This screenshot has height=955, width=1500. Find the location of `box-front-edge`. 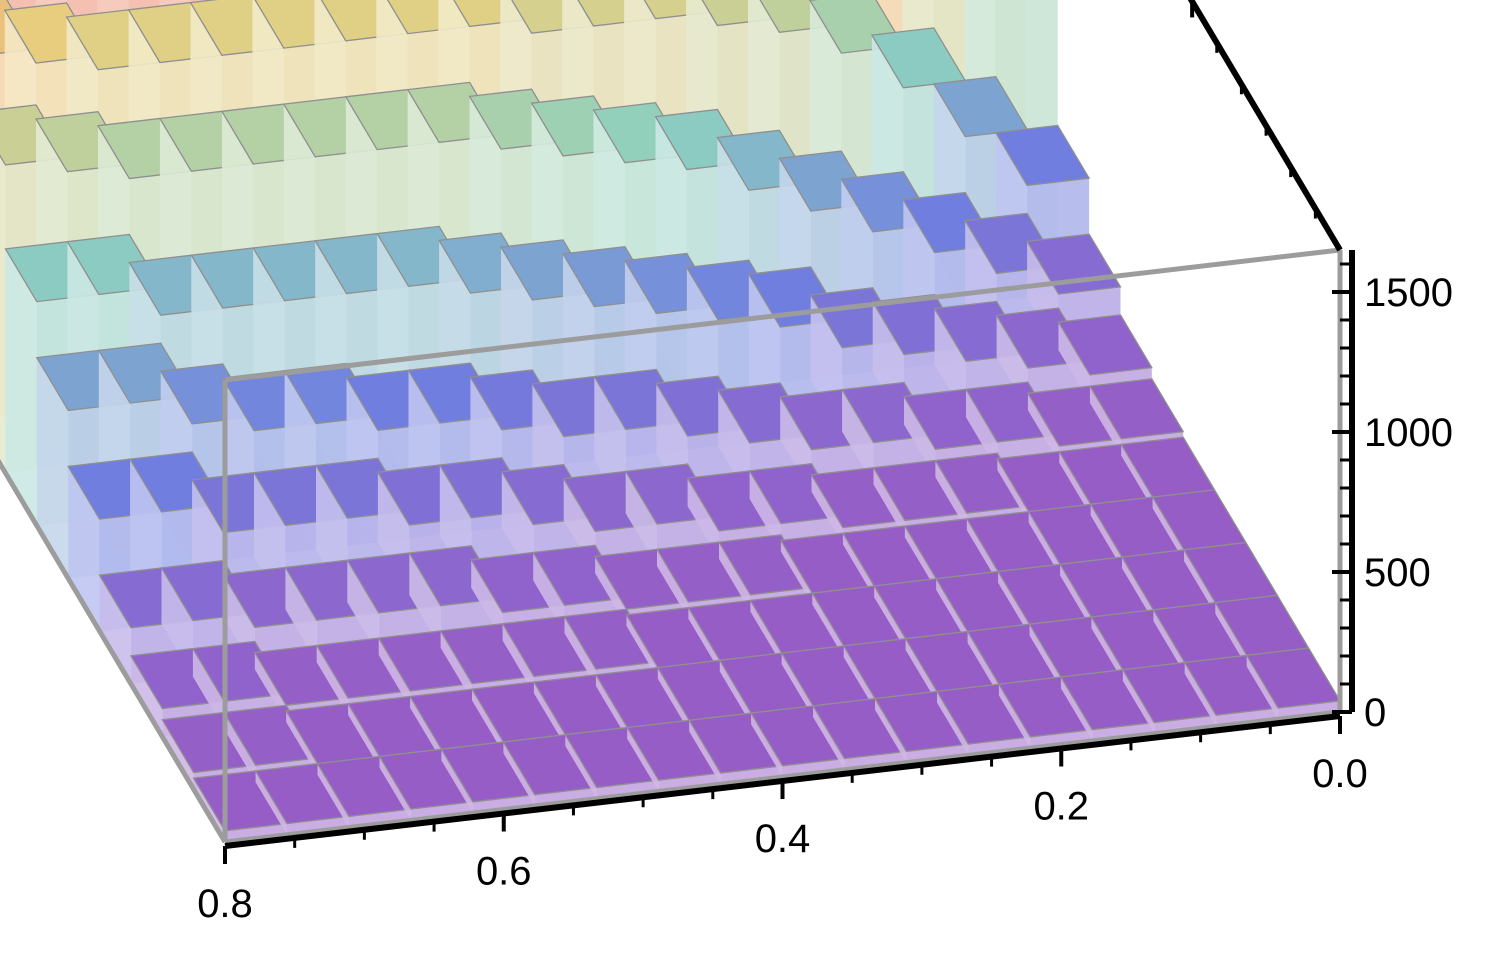

box-front-edge is located at coordinates (782, 315).